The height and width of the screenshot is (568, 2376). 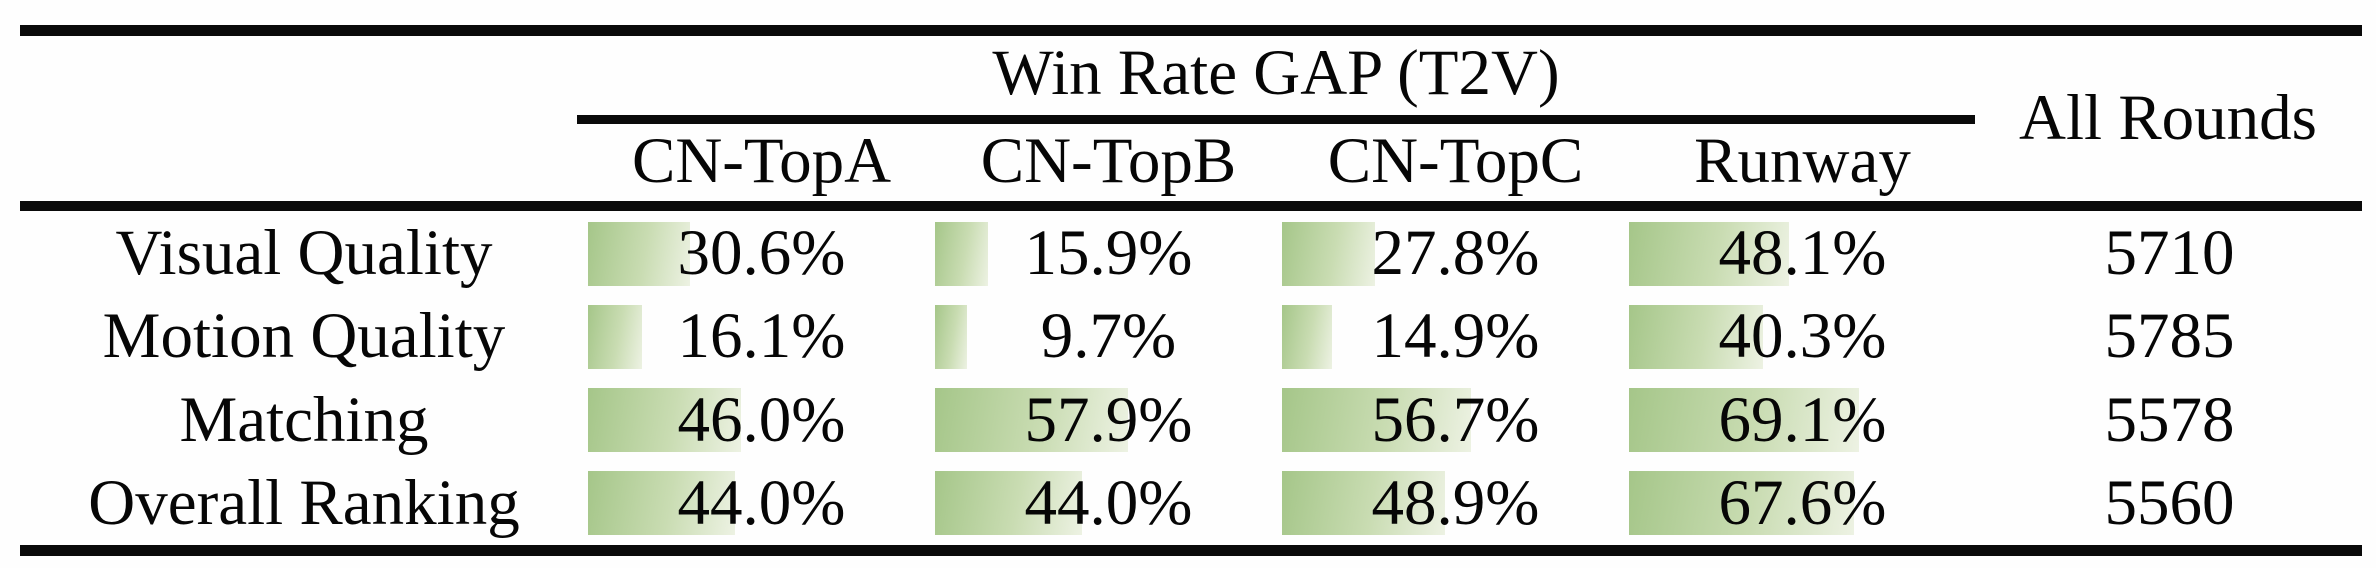 I want to click on value-cell: 57.9%, so click(x=1108, y=420).